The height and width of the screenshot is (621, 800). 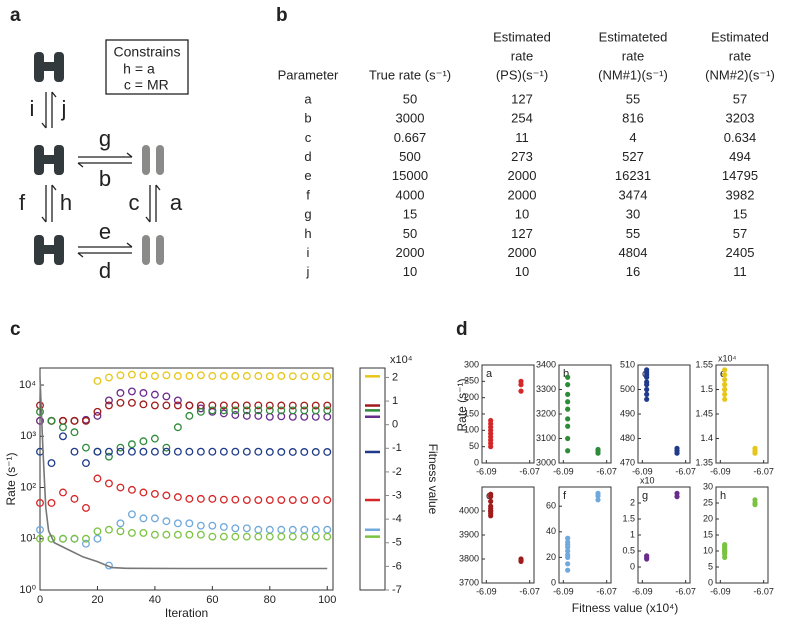 I want to click on table-cell: 4804, so click(x=633, y=252).